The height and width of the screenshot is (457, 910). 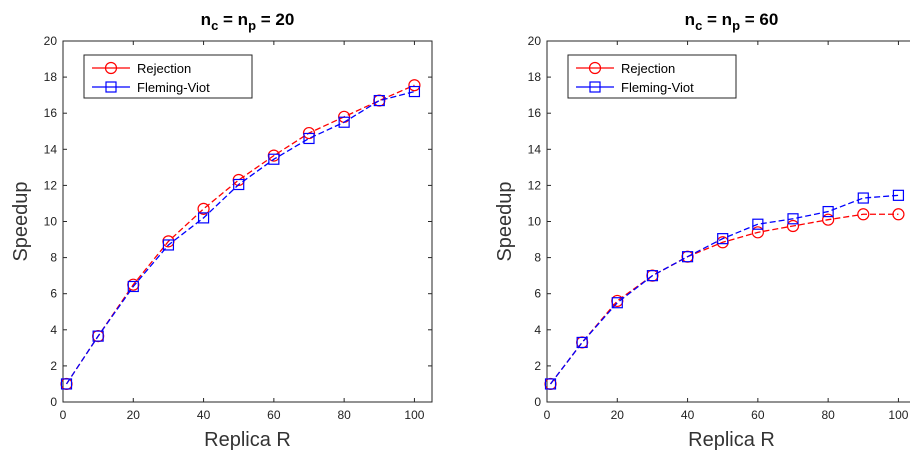 What do you see at coordinates (275, 19) in the screenshot?
I see `title-text: = 20` at bounding box center [275, 19].